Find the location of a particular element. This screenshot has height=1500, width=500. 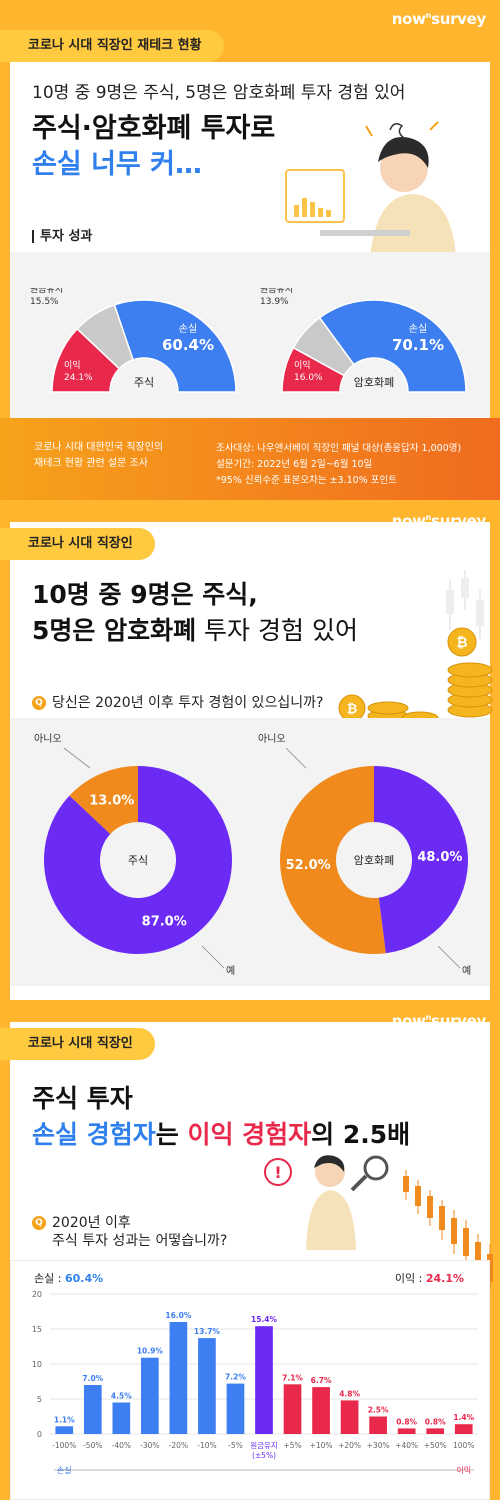

yes-value: 87.0% is located at coordinates (164, 922).